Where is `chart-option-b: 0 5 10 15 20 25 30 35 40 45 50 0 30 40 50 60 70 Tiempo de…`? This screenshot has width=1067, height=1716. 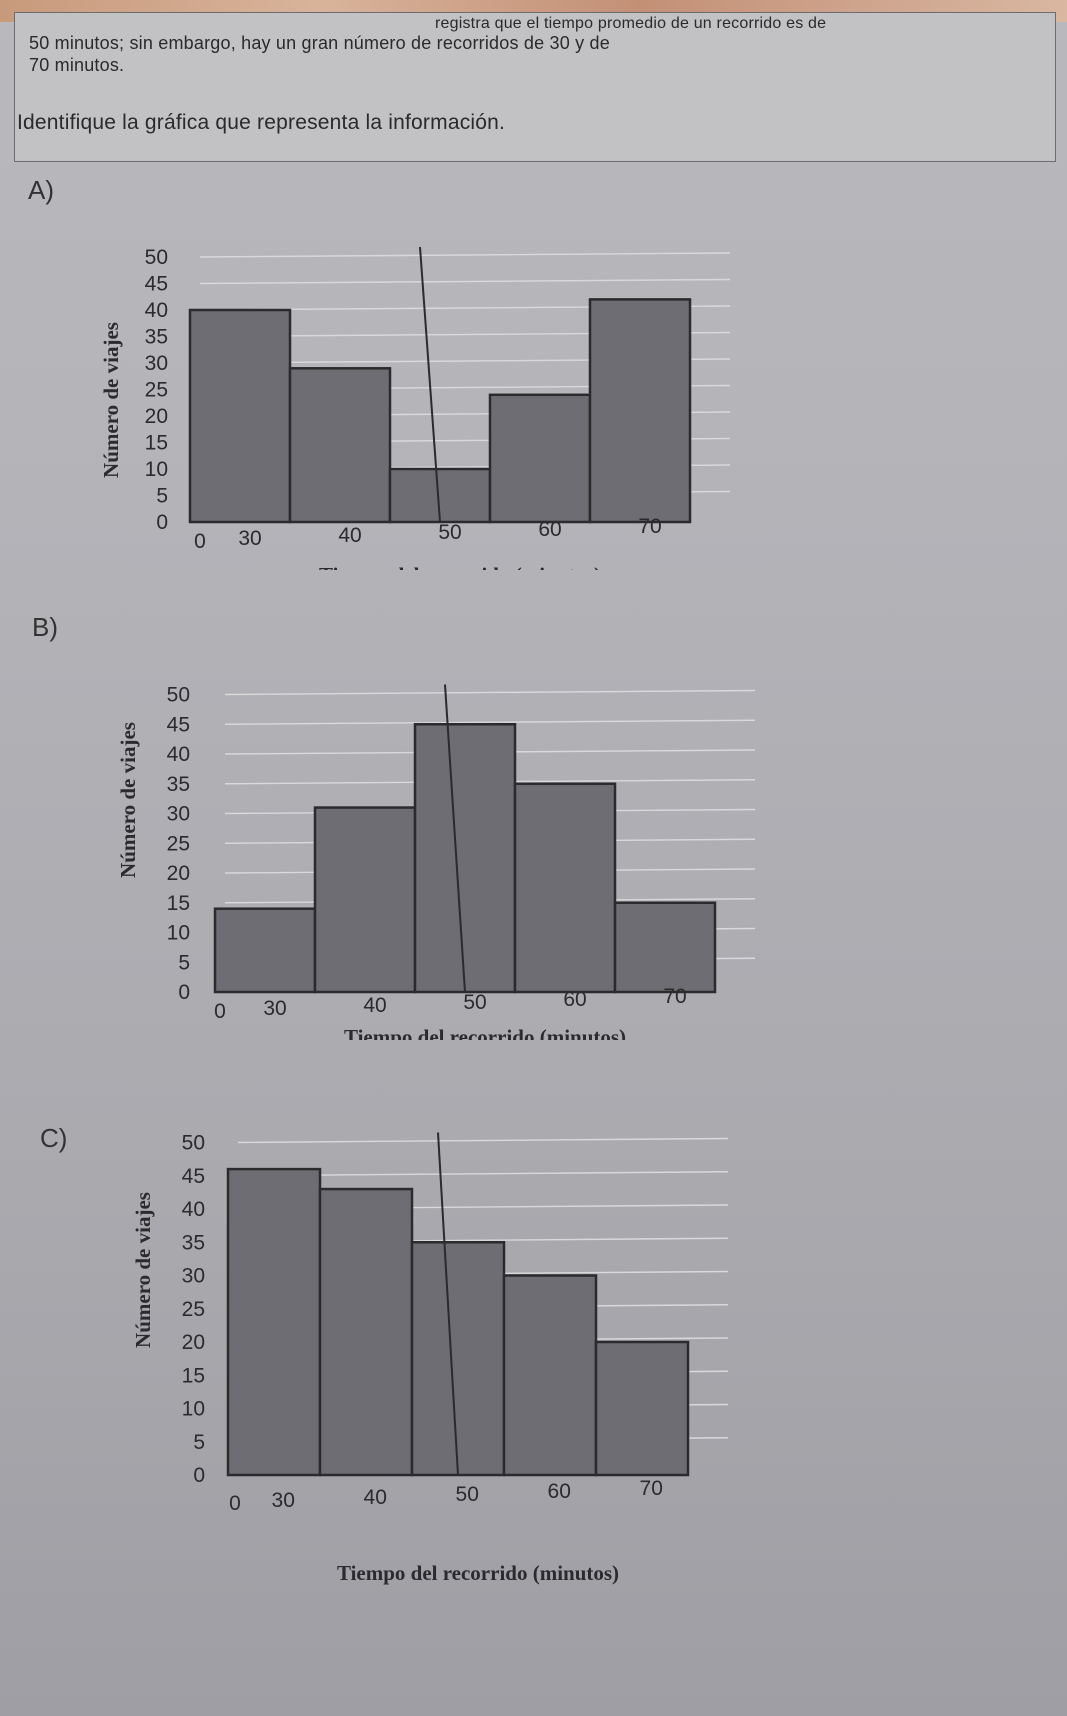
chart-option-b: 0 5 10 15 20 25 30 35 40 45 50 0 30 40 50 60 70 Tiempo de… is located at coordinates (436, 862).